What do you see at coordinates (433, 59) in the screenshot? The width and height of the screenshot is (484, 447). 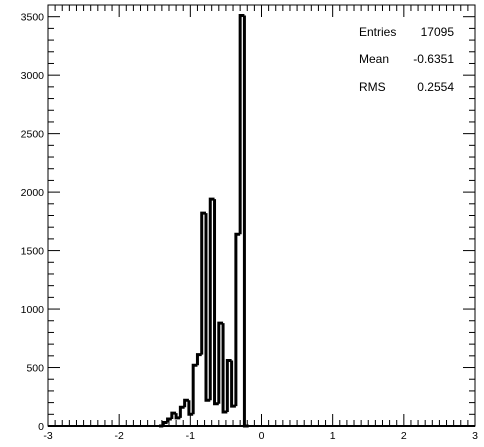 I see `stats-mean-value: -0.6351` at bounding box center [433, 59].